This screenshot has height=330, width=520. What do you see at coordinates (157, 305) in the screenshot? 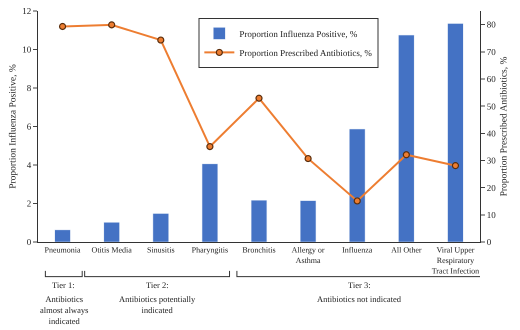
I see `text: Antibiotics potentially indicated` at bounding box center [157, 305].